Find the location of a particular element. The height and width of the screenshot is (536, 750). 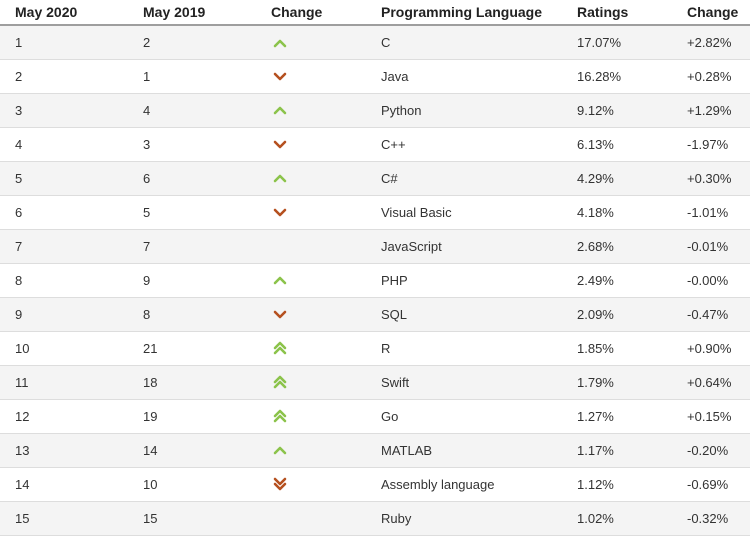

rating-cell: 1.02% is located at coordinates (617, 518).